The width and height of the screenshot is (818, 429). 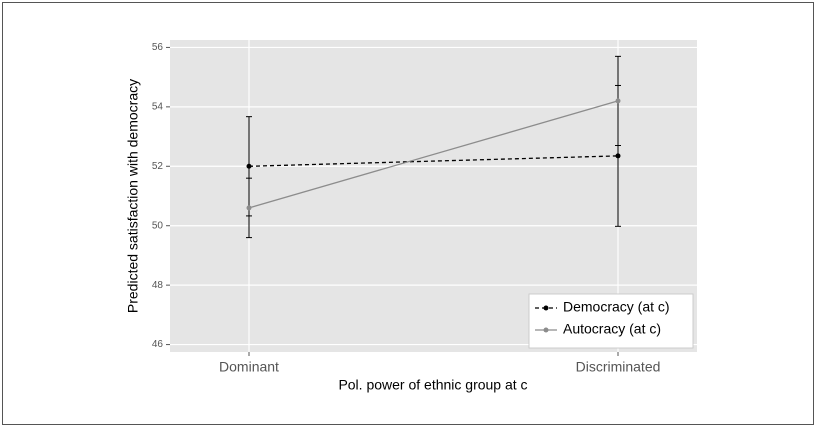 What do you see at coordinates (158, 106) in the screenshot?
I see `y-tick-label: 54` at bounding box center [158, 106].